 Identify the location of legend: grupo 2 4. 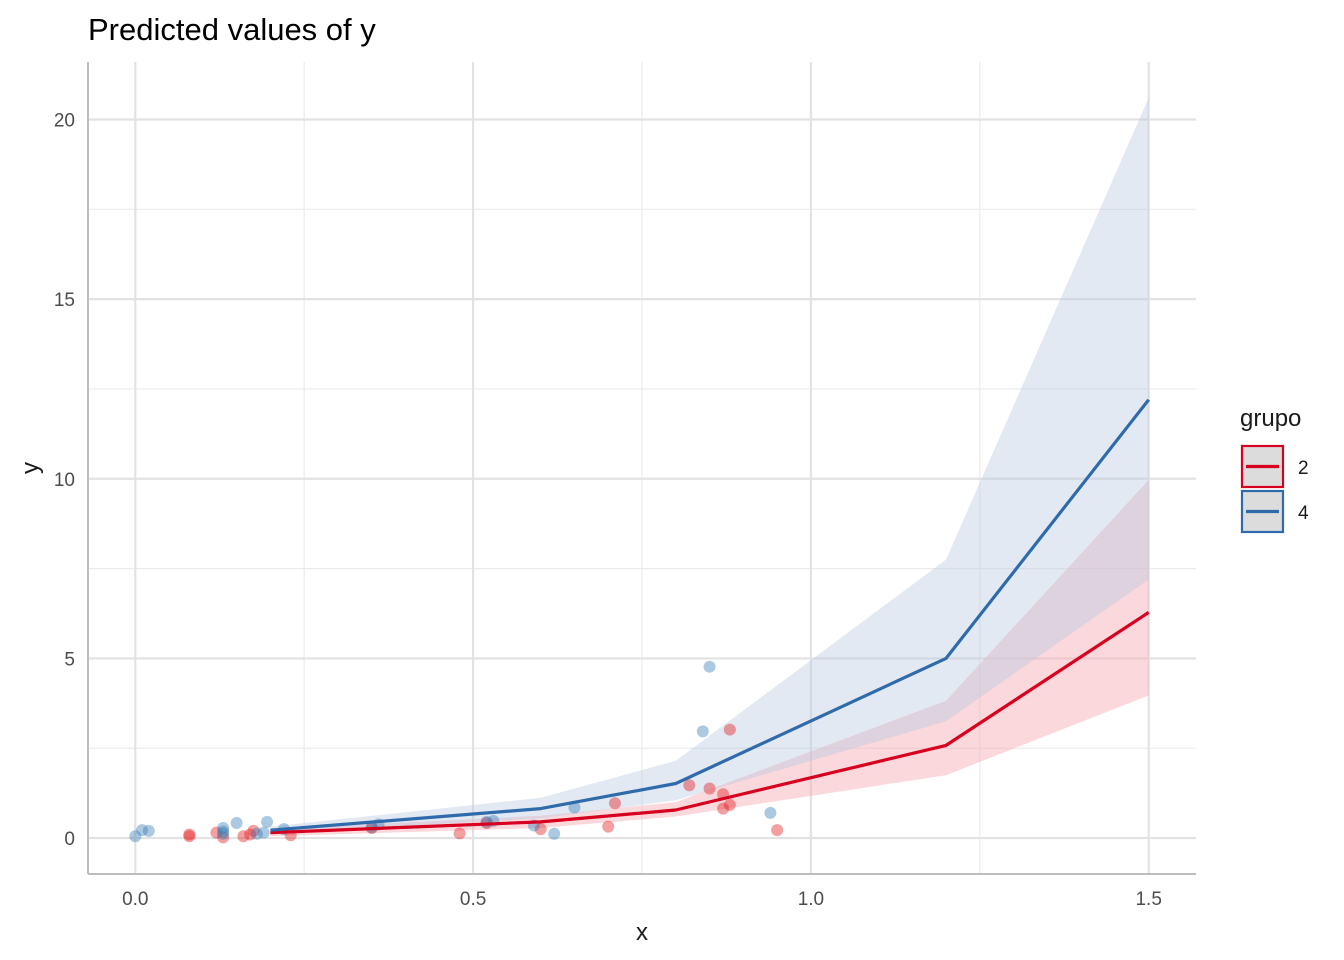
(1274, 469).